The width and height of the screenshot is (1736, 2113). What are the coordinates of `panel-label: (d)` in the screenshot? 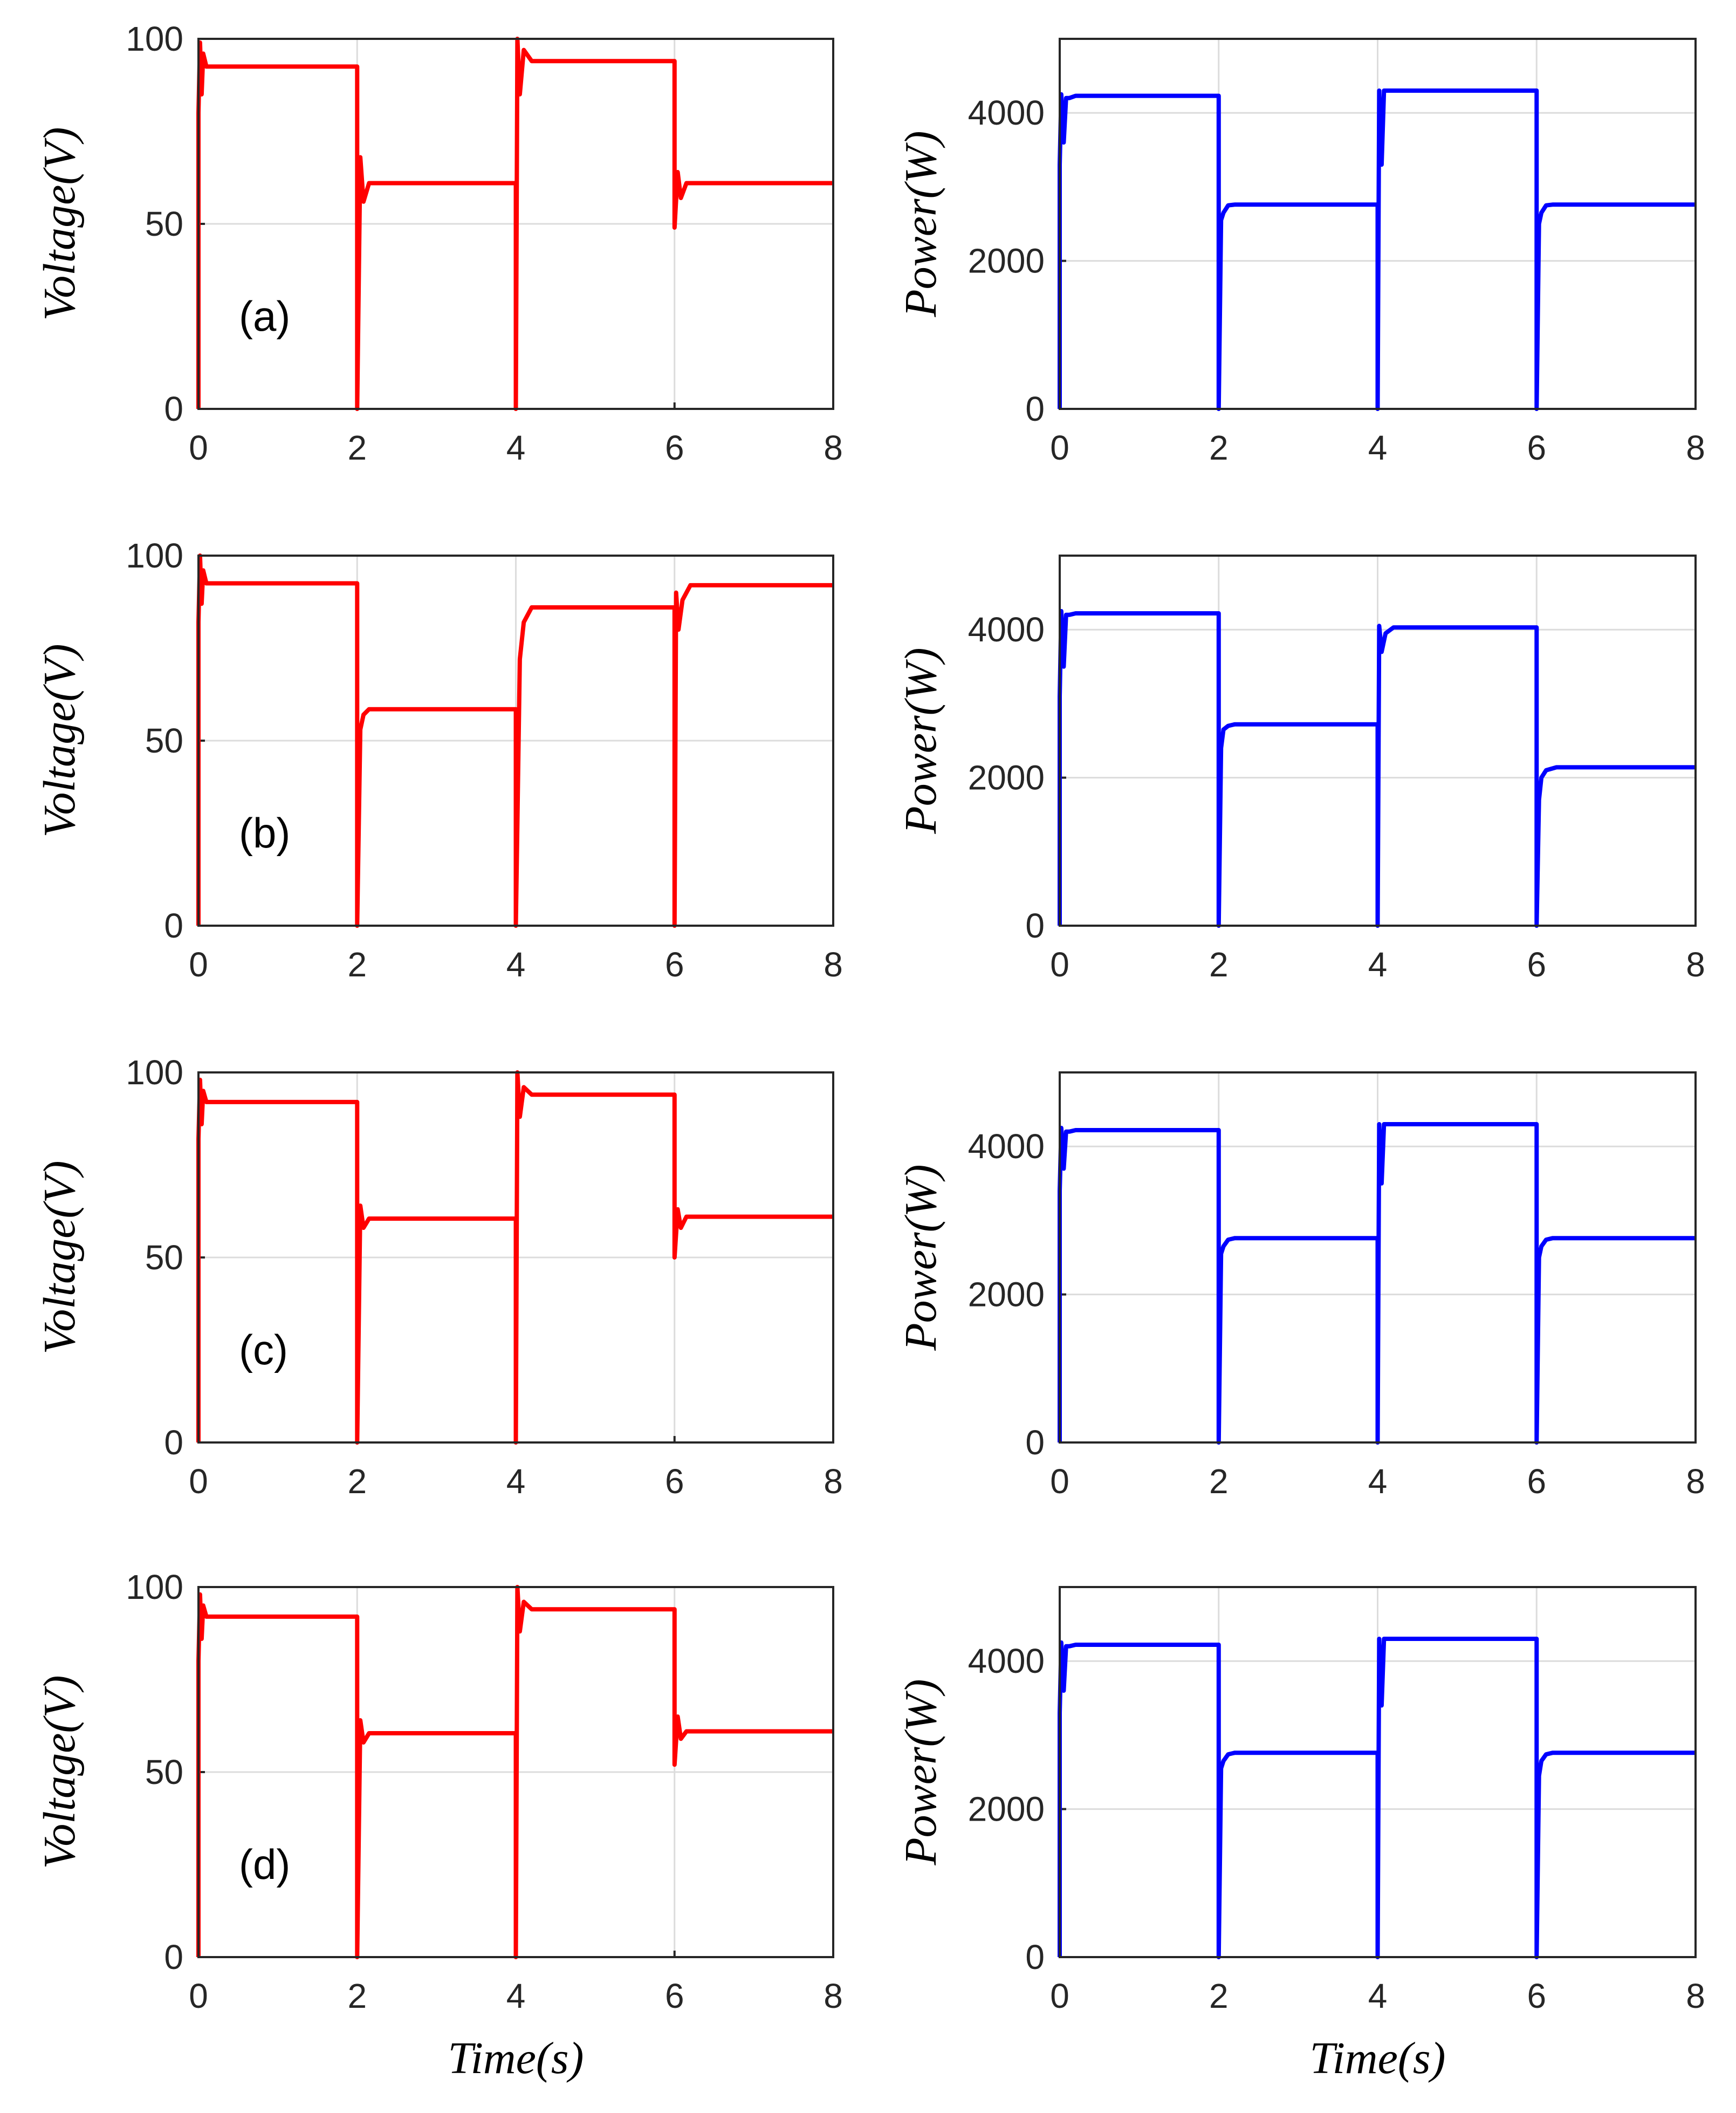 It's located at (264, 1864).